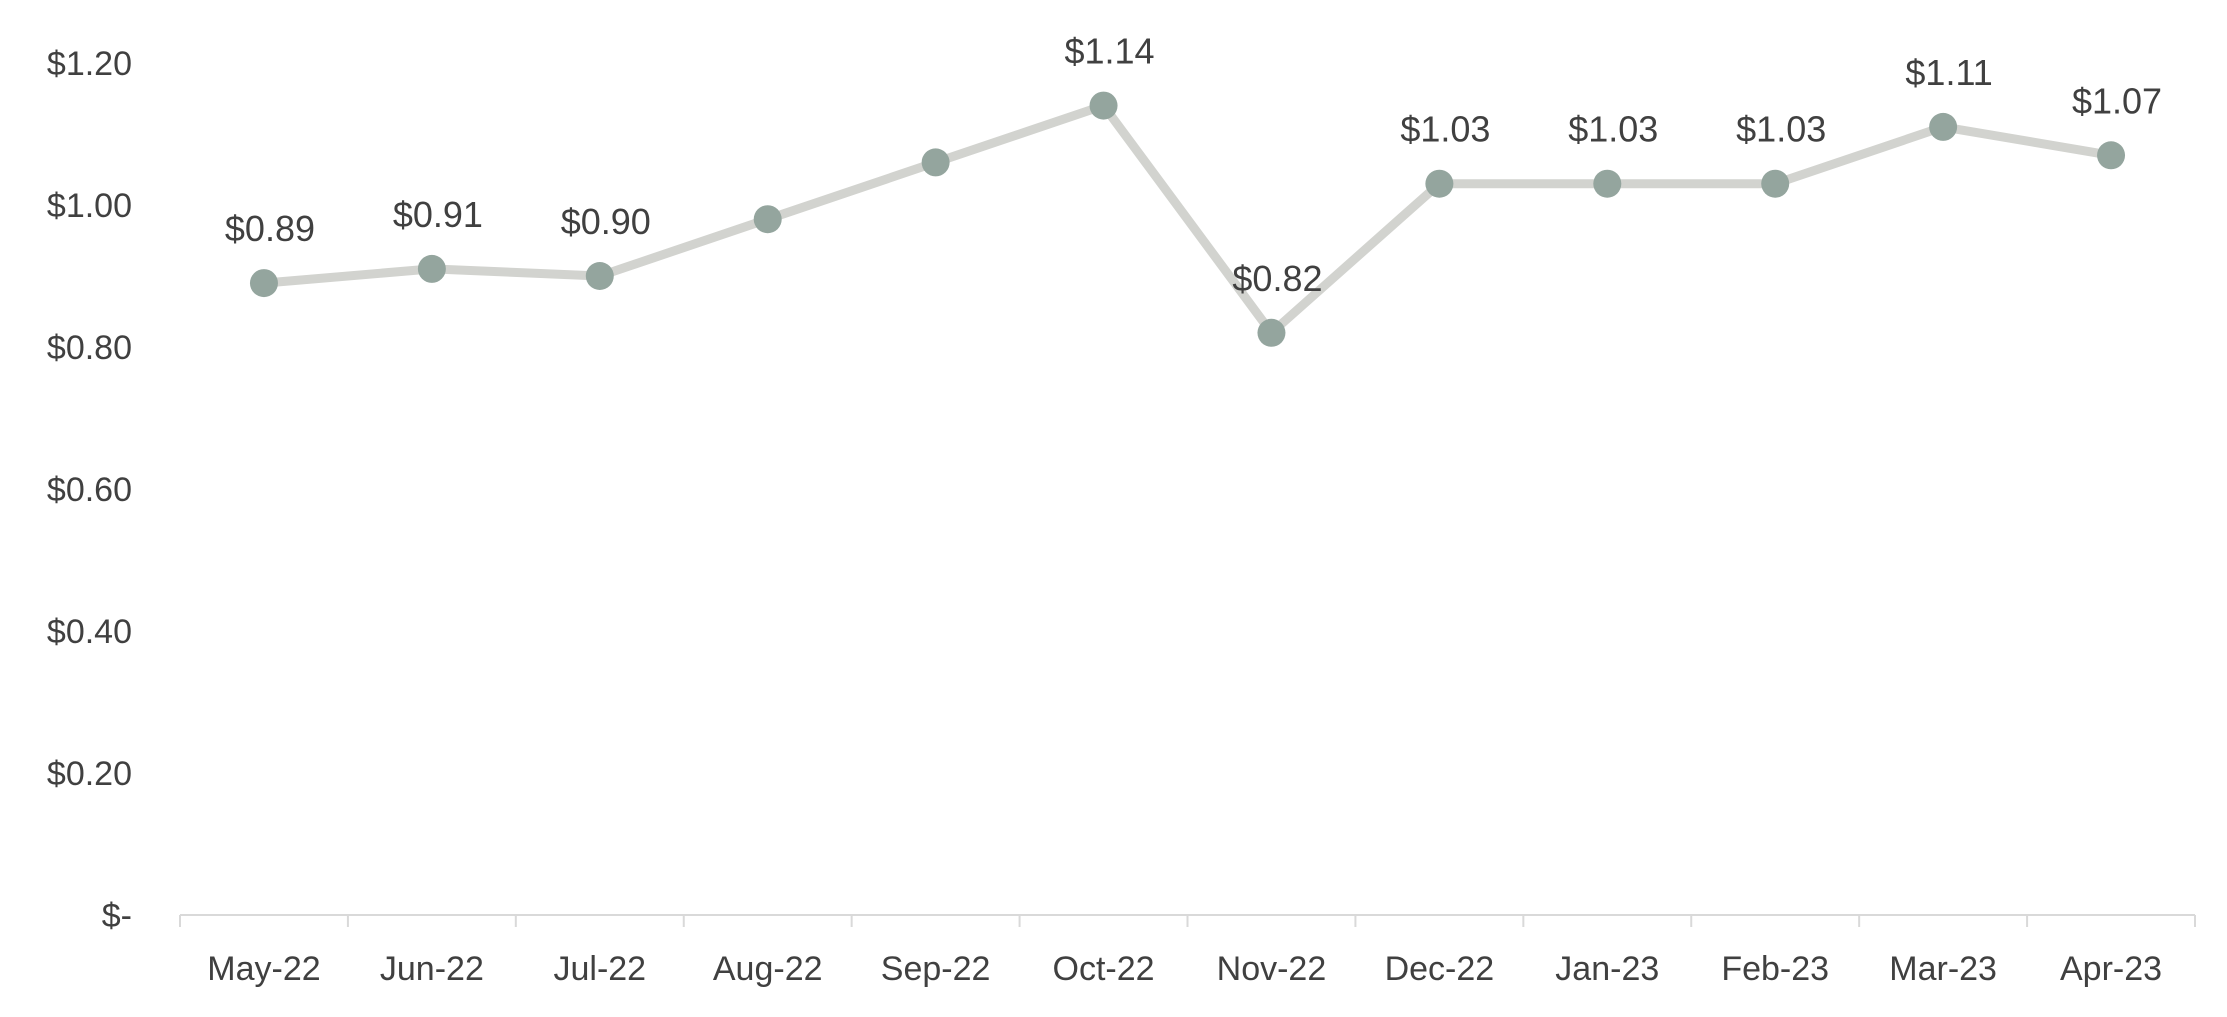 This screenshot has height=1017, width=2227. Describe the element at coordinates (606, 221) in the screenshot. I see `data-label: $0.90` at that location.